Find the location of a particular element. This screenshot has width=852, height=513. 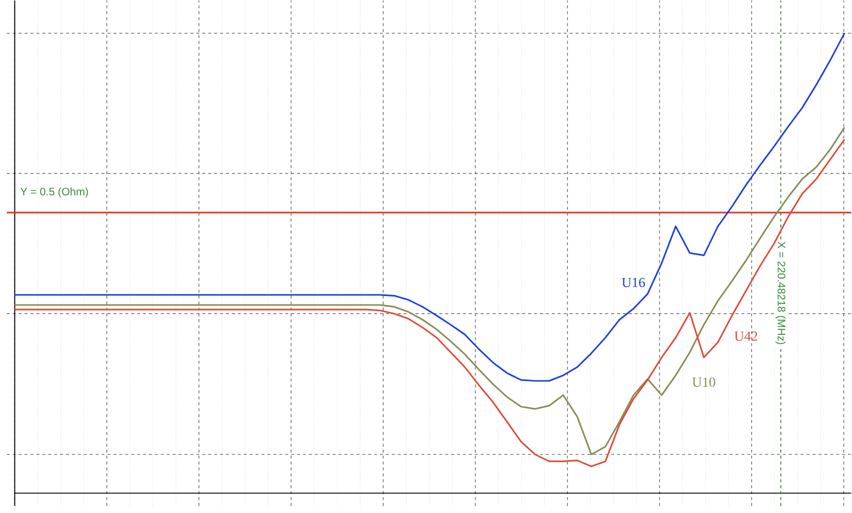

series-label: U42 is located at coordinates (746, 336).